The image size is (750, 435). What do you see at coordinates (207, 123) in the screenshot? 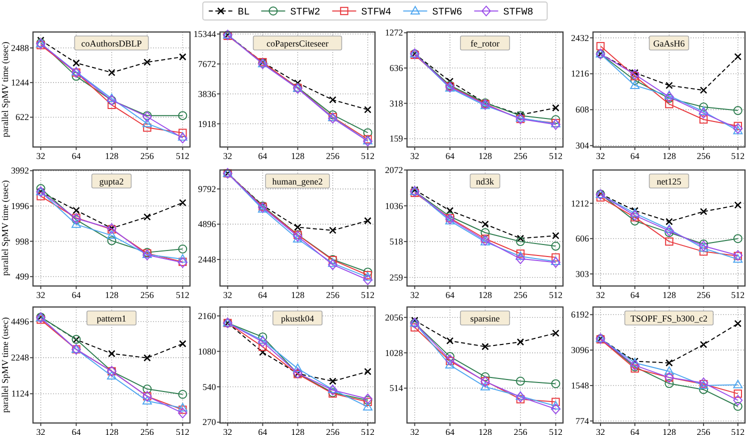
I see `y-tick-label: 1918` at bounding box center [207, 123].